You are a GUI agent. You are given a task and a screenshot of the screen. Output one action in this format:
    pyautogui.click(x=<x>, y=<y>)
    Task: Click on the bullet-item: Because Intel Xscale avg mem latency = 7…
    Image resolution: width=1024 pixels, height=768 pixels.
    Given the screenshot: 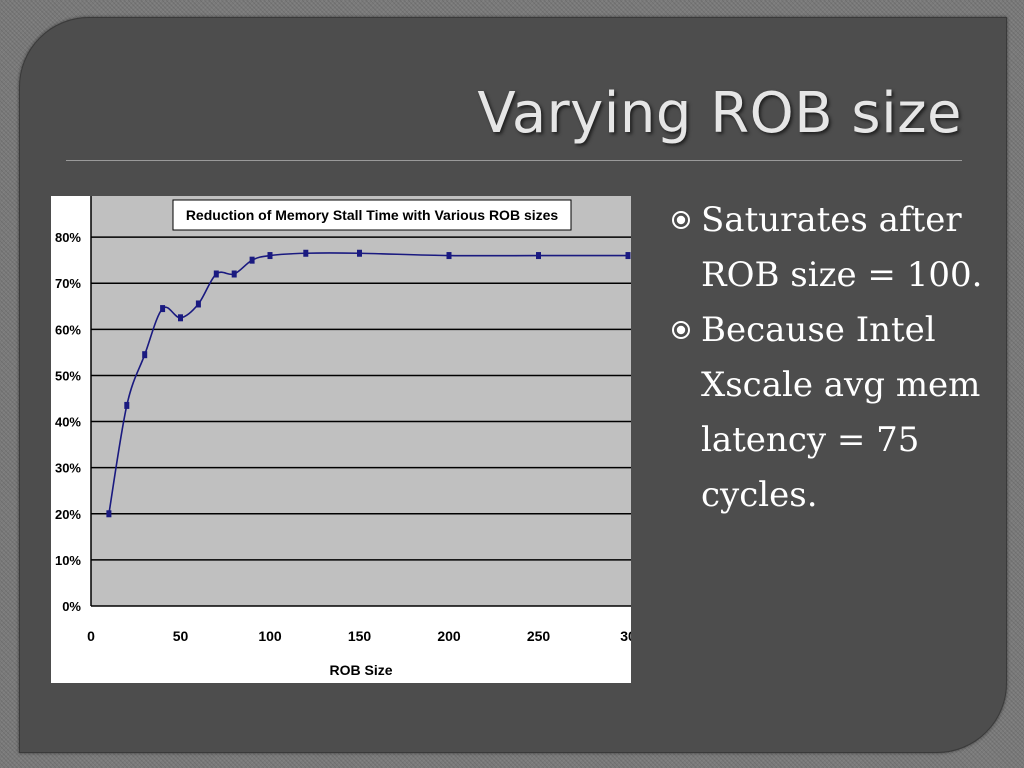 What is the action you would take?
    pyautogui.click(x=831, y=413)
    